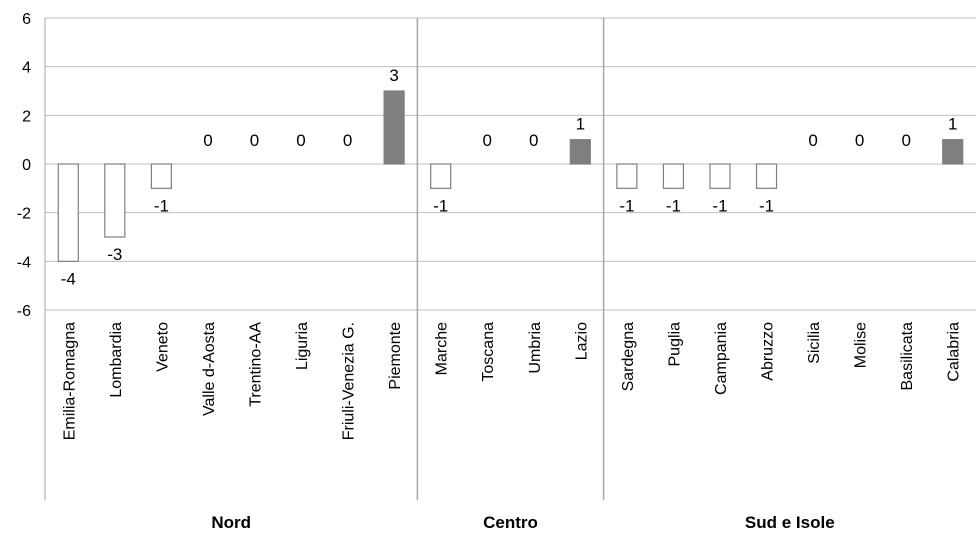 This screenshot has height=537, width=976. What do you see at coordinates (395, 356) in the screenshot?
I see `category-label: Piemonte` at bounding box center [395, 356].